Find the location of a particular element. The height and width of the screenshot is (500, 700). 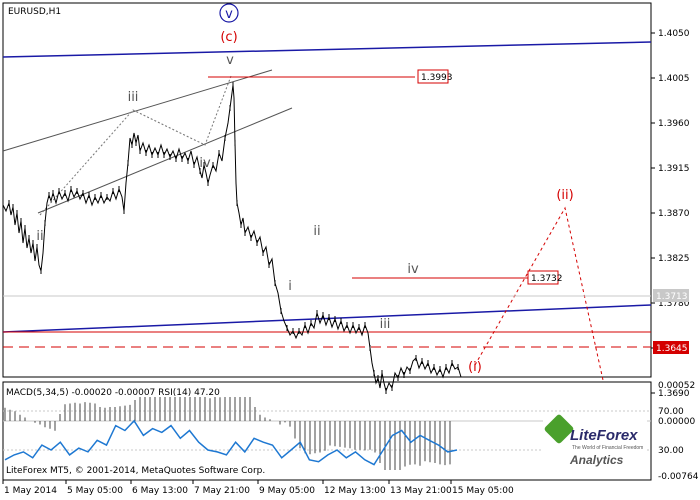

time-tick-label: 7 May 21:00 is located at coordinates (222, 491).